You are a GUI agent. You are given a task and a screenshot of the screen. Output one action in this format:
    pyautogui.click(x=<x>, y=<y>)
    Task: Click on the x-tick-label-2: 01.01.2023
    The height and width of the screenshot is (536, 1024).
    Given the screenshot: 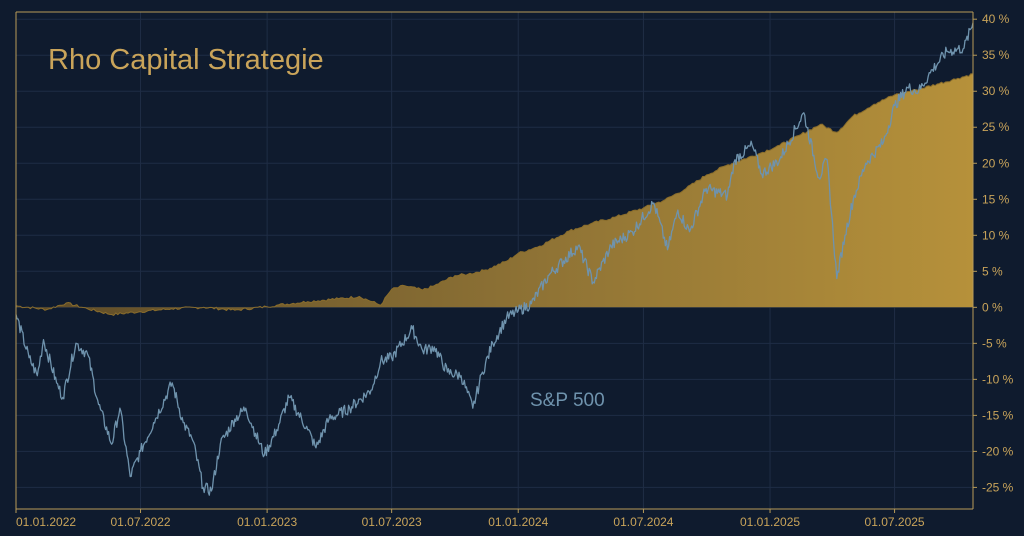 What is the action you would take?
    pyautogui.click(x=267, y=522)
    